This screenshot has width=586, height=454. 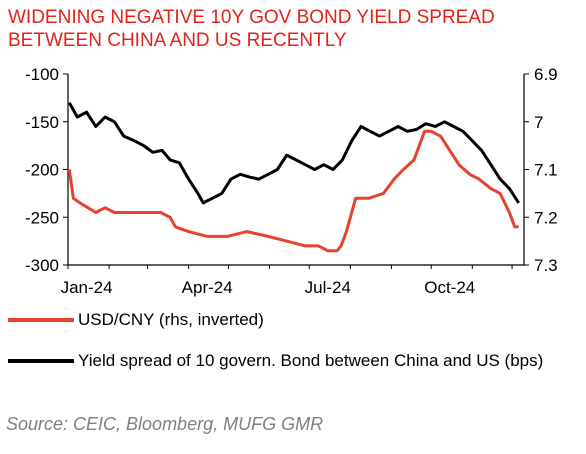 What do you see at coordinates (546, 217) in the screenshot?
I see `right-y-tick-label: 7.2` at bounding box center [546, 217].